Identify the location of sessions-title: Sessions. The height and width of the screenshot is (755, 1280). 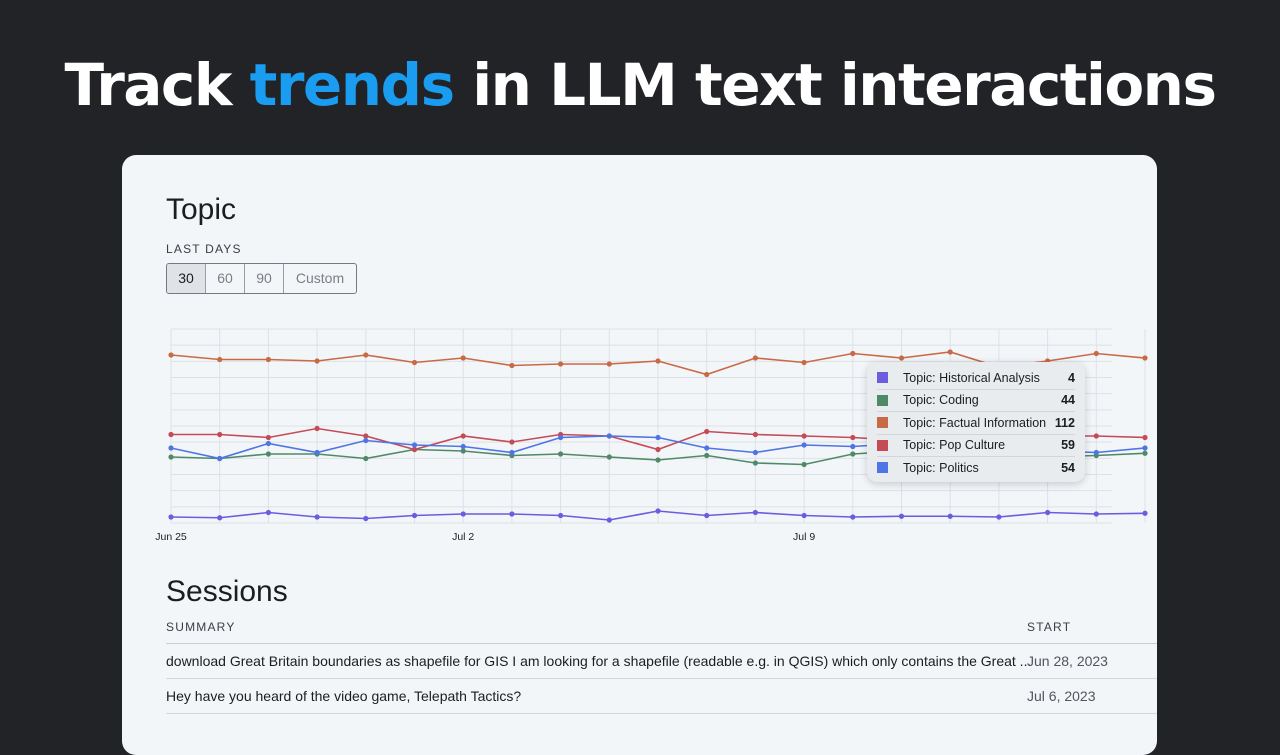
(227, 591).